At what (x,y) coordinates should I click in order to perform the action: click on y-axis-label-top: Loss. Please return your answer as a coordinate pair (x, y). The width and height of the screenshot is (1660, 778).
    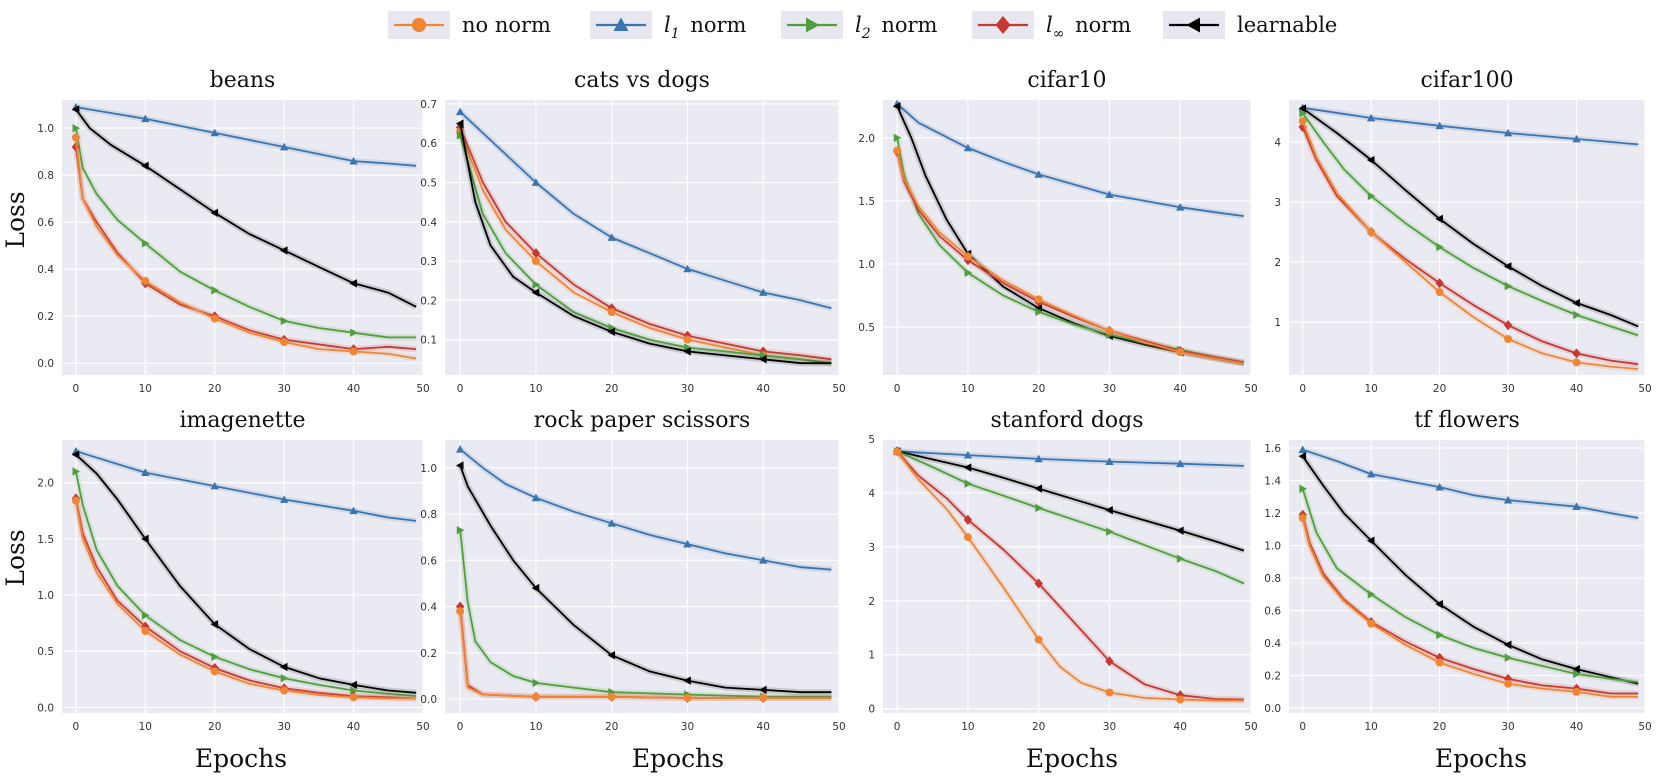
    Looking at the image, I should click on (15, 219).